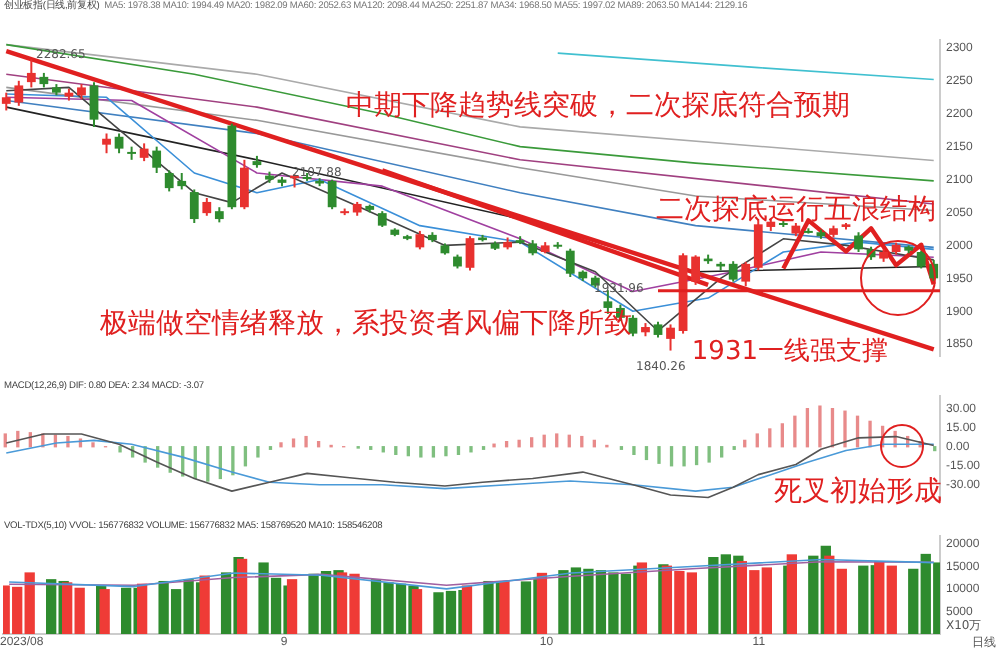 This screenshot has width=998, height=650. Describe the element at coordinates (789, 351) in the screenshot. I see `ref-line-label: 1931一线强支撑` at that location.